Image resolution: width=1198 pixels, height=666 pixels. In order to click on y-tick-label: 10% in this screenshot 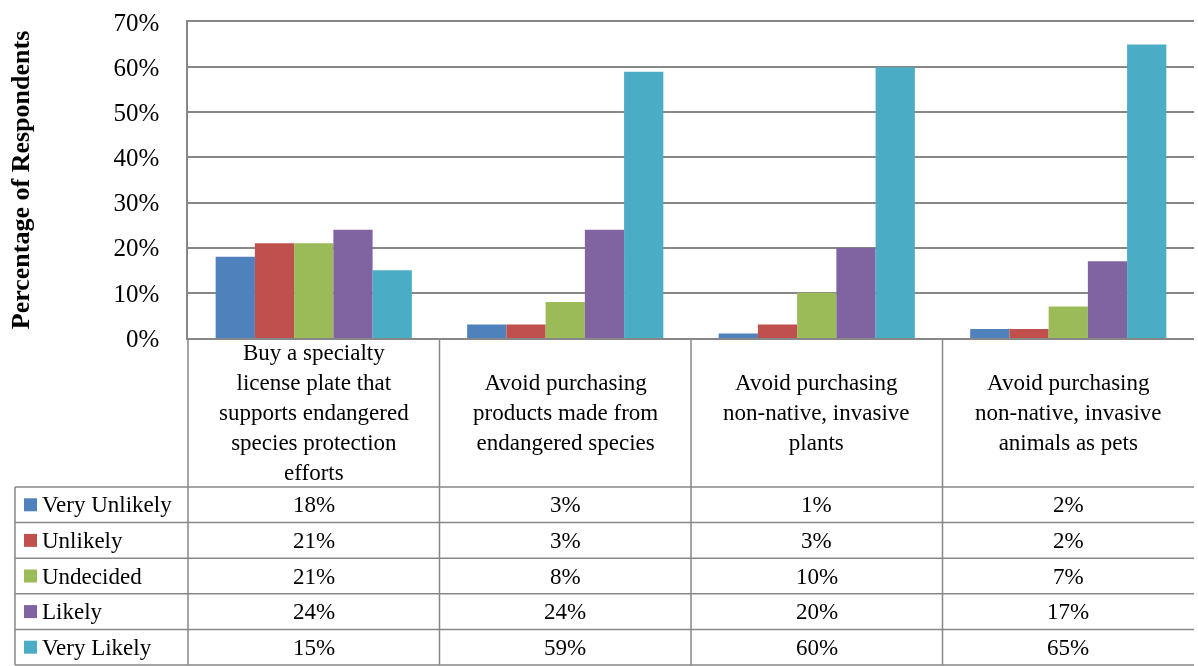, I will do `click(136, 293)`.